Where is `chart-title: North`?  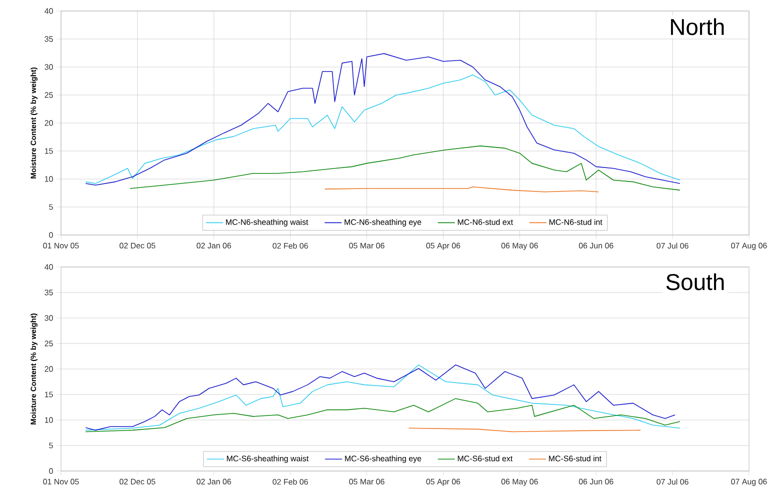 chart-title: North is located at coordinates (697, 27).